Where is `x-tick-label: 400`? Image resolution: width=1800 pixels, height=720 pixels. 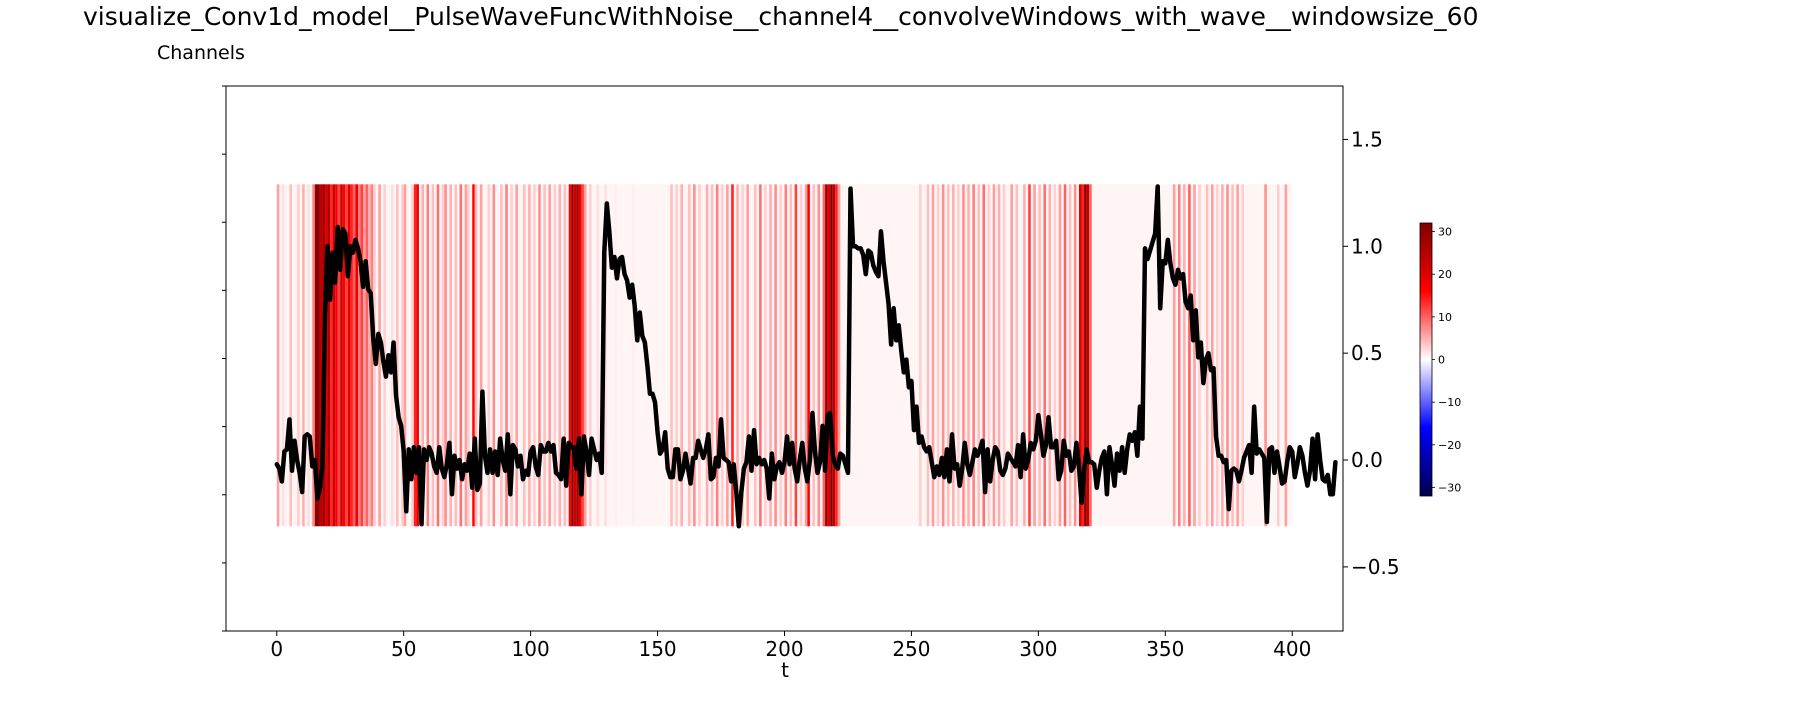 x-tick-label: 400 is located at coordinates (1292, 649).